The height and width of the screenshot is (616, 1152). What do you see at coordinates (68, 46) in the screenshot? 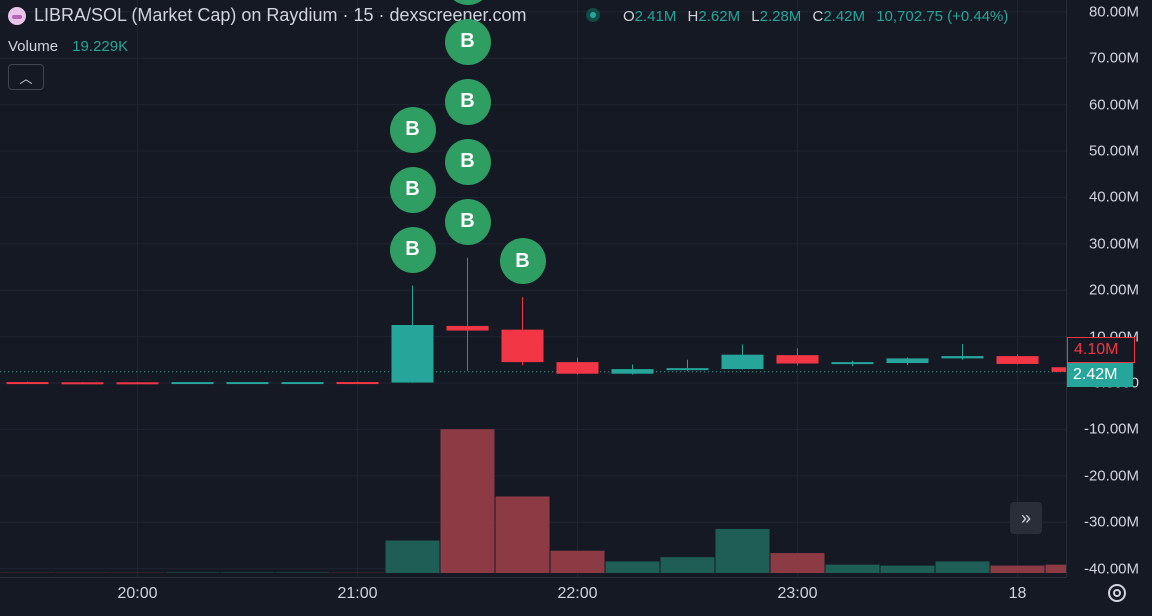
I see `volume-legend: Volume 19.229K` at bounding box center [68, 46].